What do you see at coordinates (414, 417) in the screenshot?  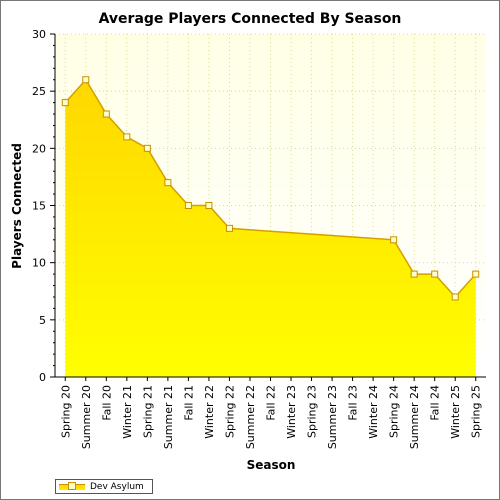 I see `x-tick-label: Summer 24` at bounding box center [414, 417].